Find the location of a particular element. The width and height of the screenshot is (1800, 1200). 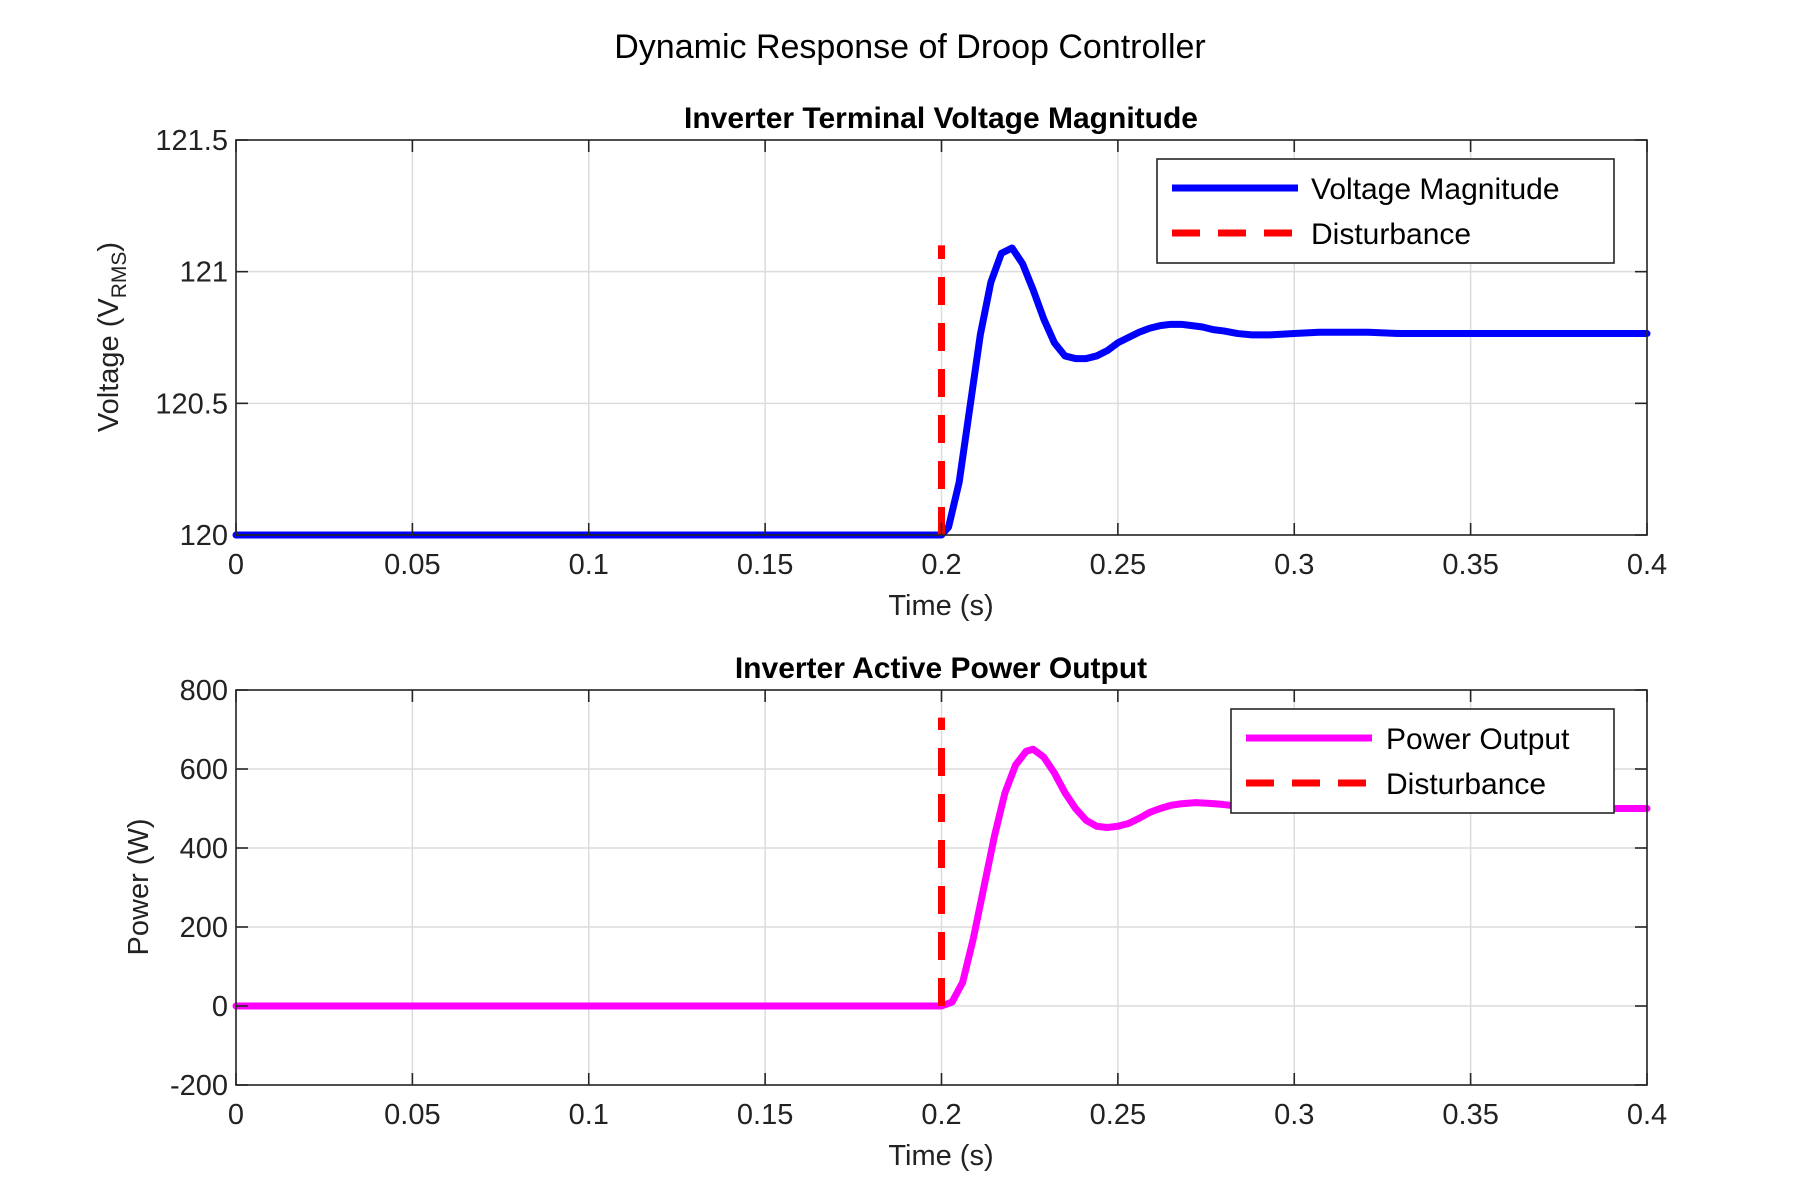

voltage-x-tick-label: 0.25 is located at coordinates (1118, 565).